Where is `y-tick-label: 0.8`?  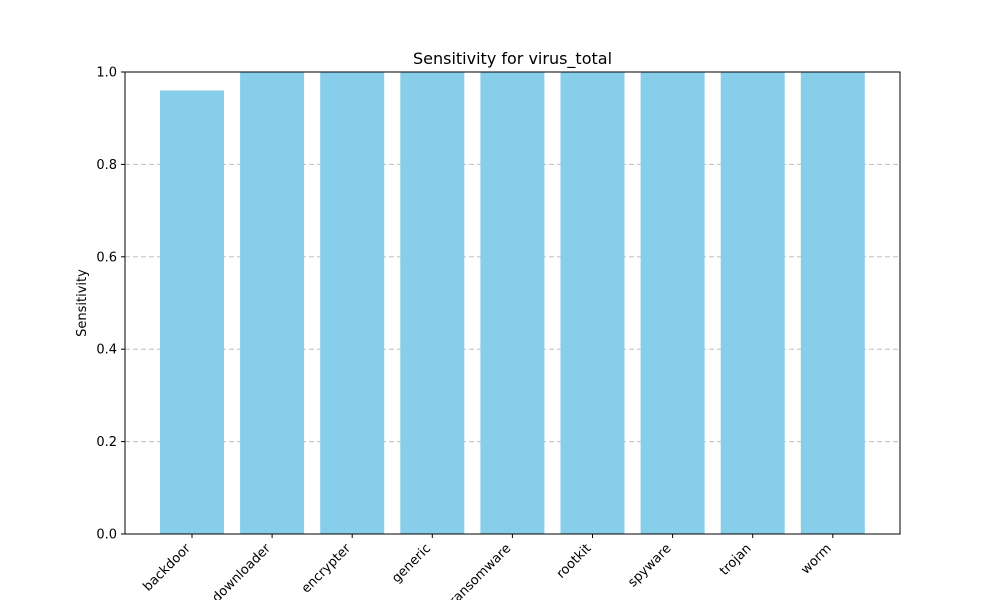
y-tick-label: 0.8 is located at coordinates (106, 165).